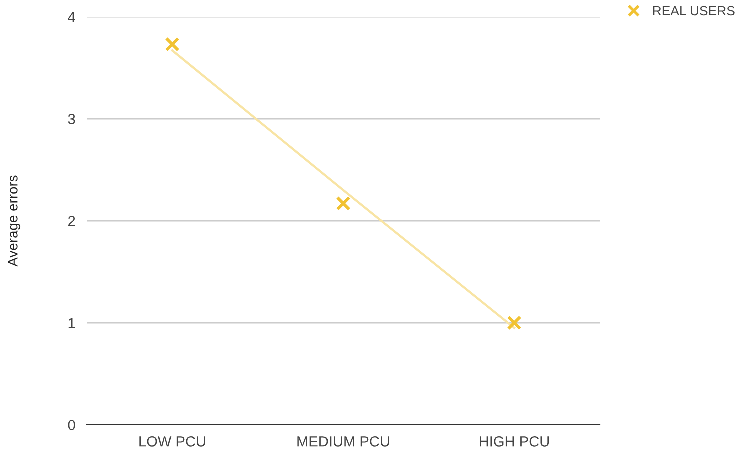 The image size is (756, 454). Describe the element at coordinates (72, 119) in the screenshot. I see `y-tick-label: 3` at that location.